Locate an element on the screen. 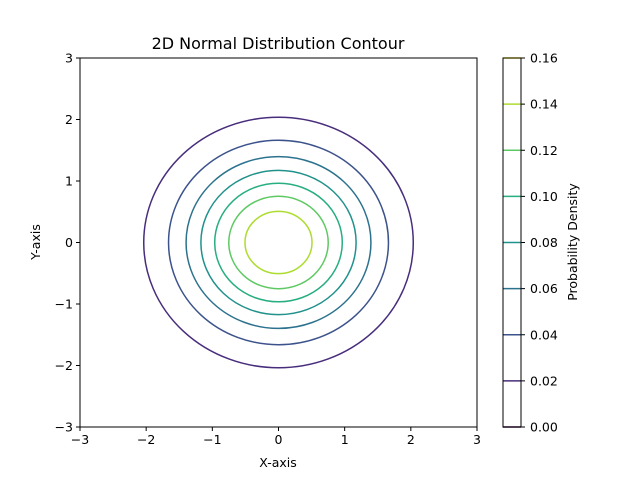  y-axis-ticks: −3 −2 −1 0 1 2 3 is located at coordinates (67, 243).